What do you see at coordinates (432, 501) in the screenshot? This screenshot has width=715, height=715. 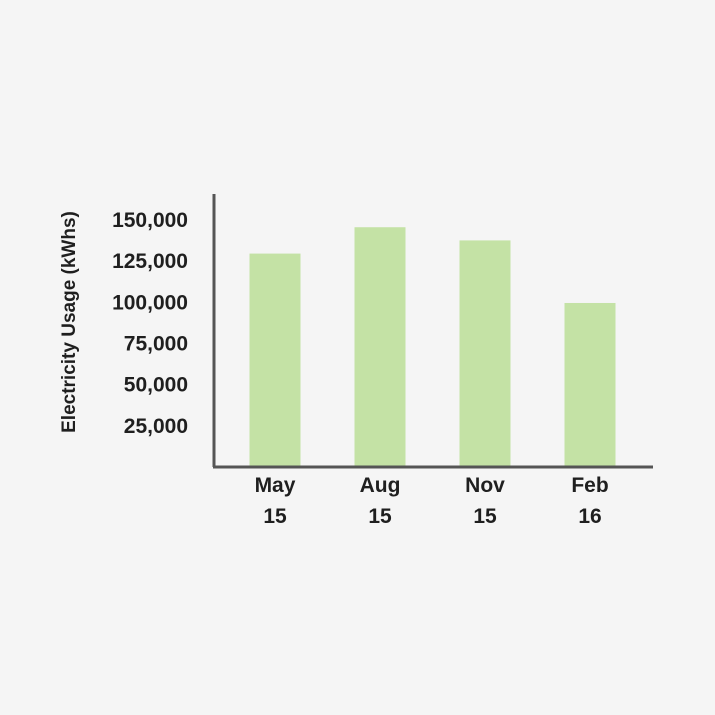 I see `x-tick-labels: May 15 Aug 15 Nov 15 Feb 16` at bounding box center [432, 501].